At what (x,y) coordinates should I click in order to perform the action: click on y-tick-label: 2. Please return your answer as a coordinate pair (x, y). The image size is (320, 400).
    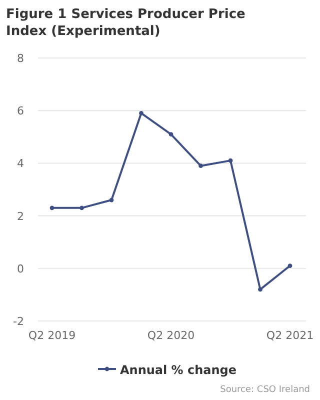
    Looking at the image, I should click on (20, 216).